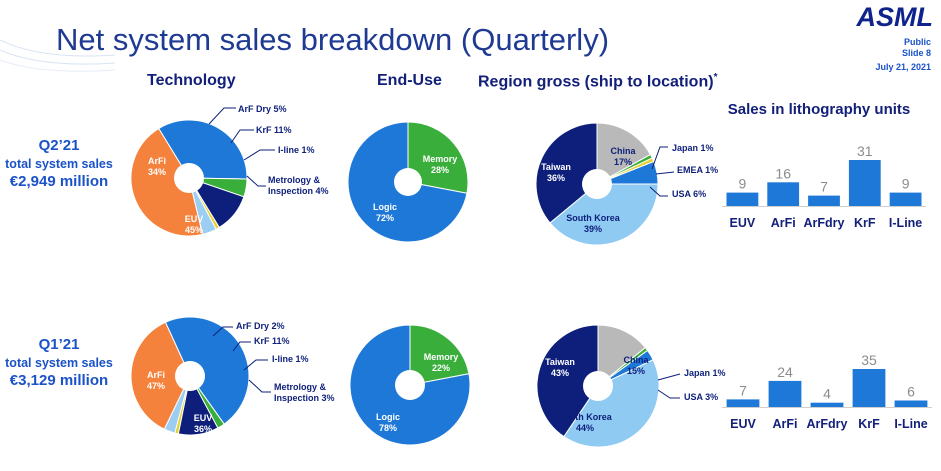 Image resolution: width=941 pixels, height=471 pixels. I want to click on slice-value-south-korea: 44%, so click(585, 428).